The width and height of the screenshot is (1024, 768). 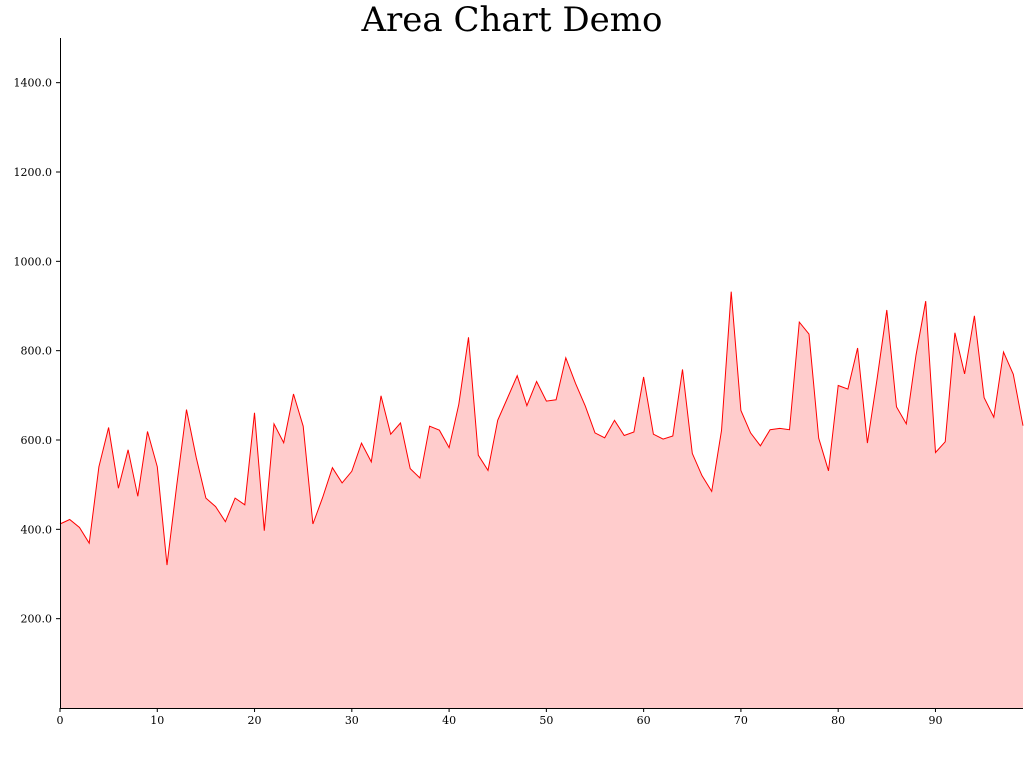 What do you see at coordinates (37, 440) in the screenshot?
I see `y-tick-label: 600.0` at bounding box center [37, 440].